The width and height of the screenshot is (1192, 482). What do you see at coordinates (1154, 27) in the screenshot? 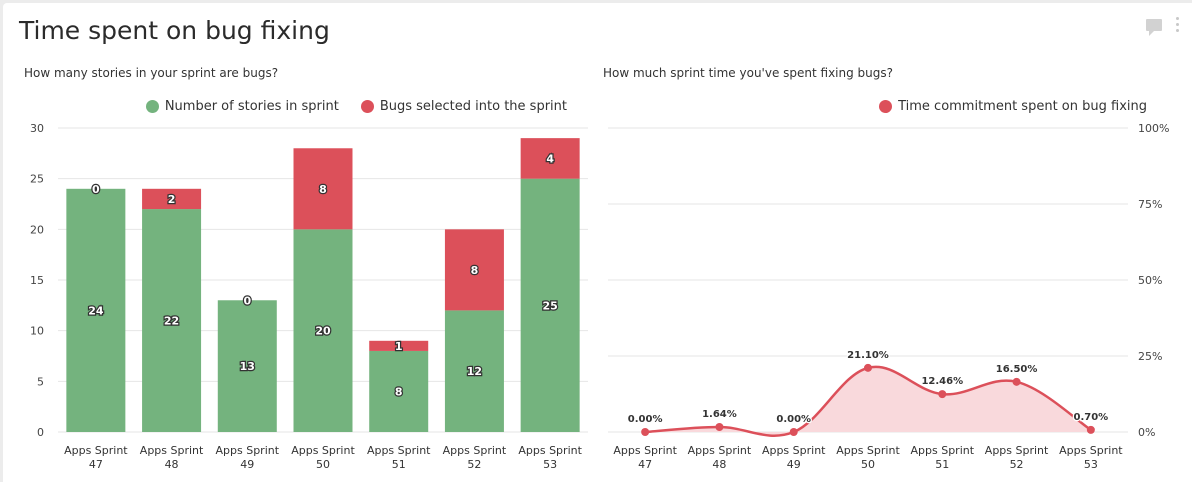
I see `comment-icon` at bounding box center [1154, 27].